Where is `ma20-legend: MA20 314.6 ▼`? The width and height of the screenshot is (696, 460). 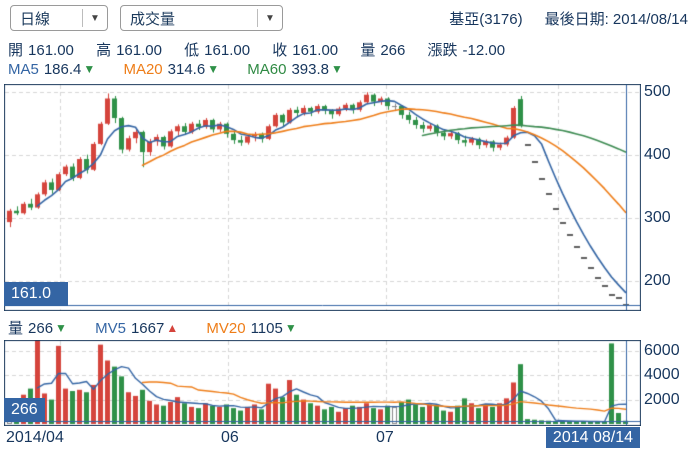 ma20-legend: MA20 314.6 ▼ is located at coordinates (171, 69).